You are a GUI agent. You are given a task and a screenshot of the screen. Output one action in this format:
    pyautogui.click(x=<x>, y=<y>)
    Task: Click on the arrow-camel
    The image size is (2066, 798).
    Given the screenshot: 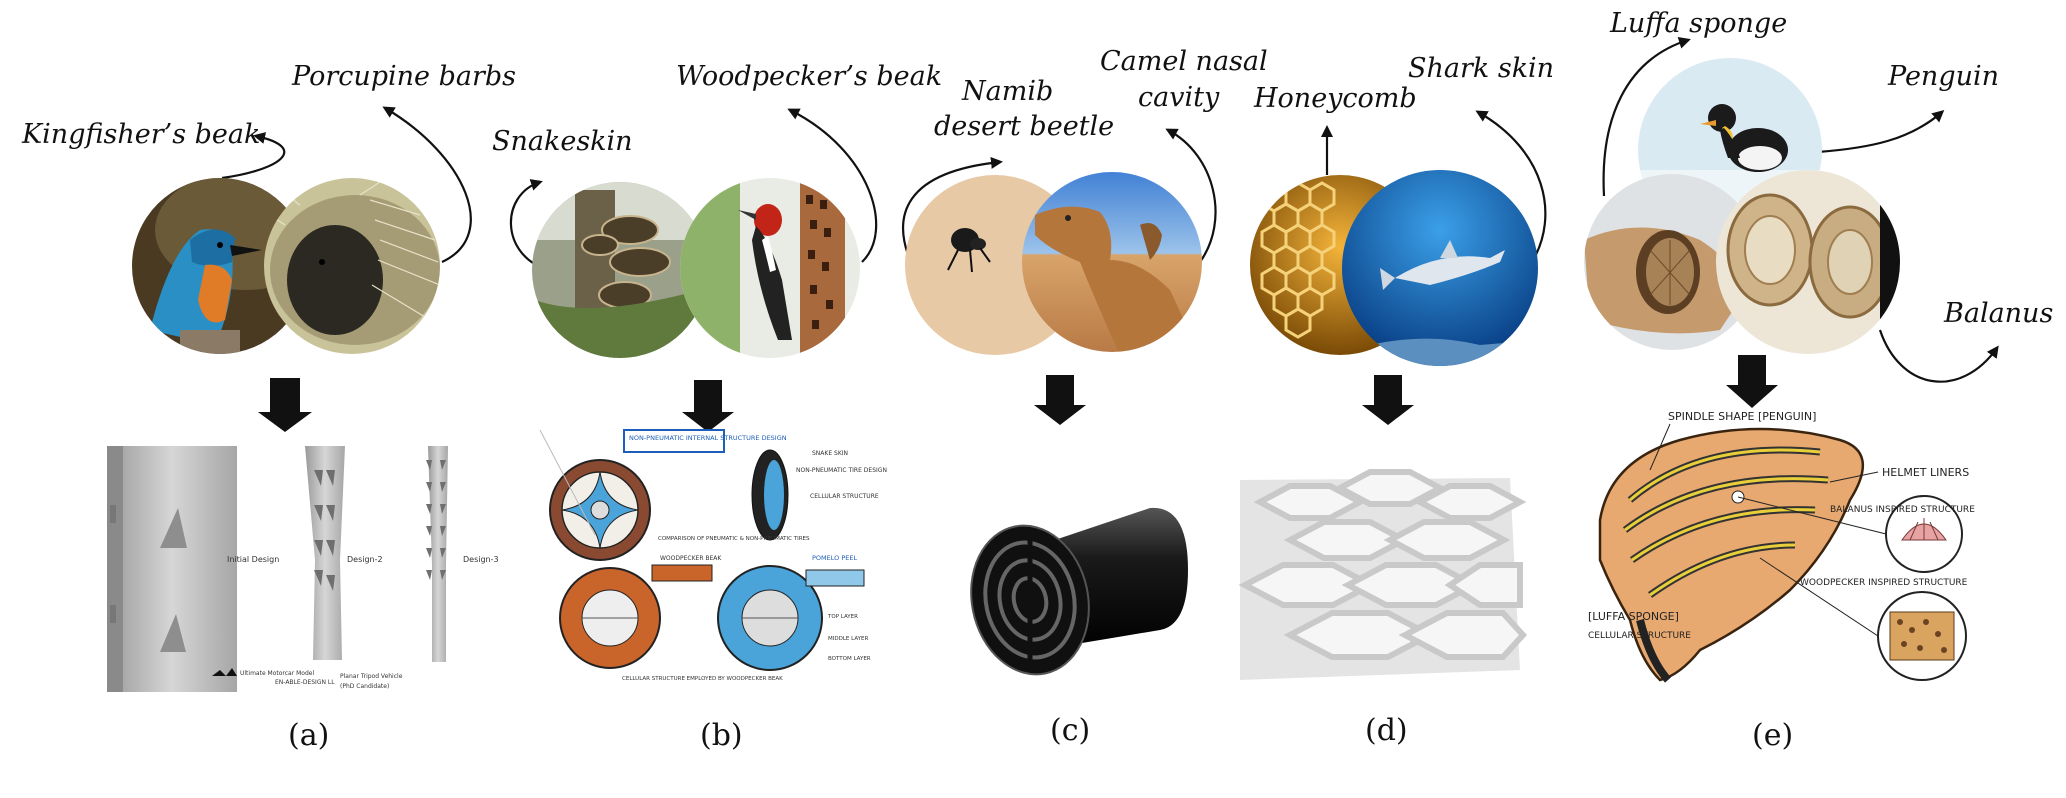 What is the action you would take?
    pyautogui.click(x=1191, y=195)
    